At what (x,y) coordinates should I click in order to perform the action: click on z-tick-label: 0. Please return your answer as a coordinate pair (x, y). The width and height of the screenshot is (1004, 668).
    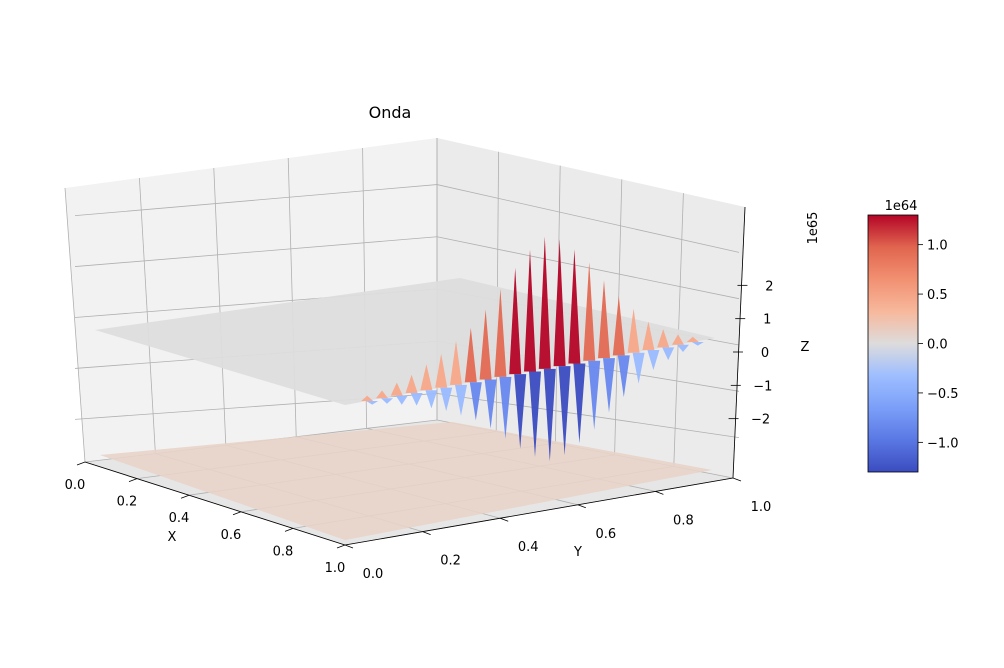
    Looking at the image, I should click on (765, 353).